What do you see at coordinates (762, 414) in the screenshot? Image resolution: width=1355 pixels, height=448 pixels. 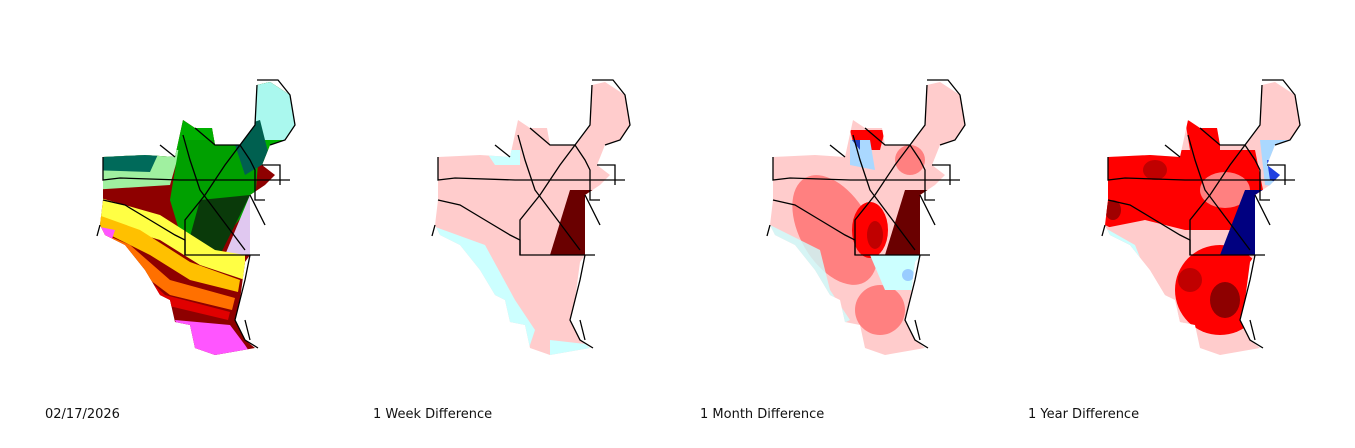 I see `caption: 1 Month Difference` at bounding box center [762, 414].